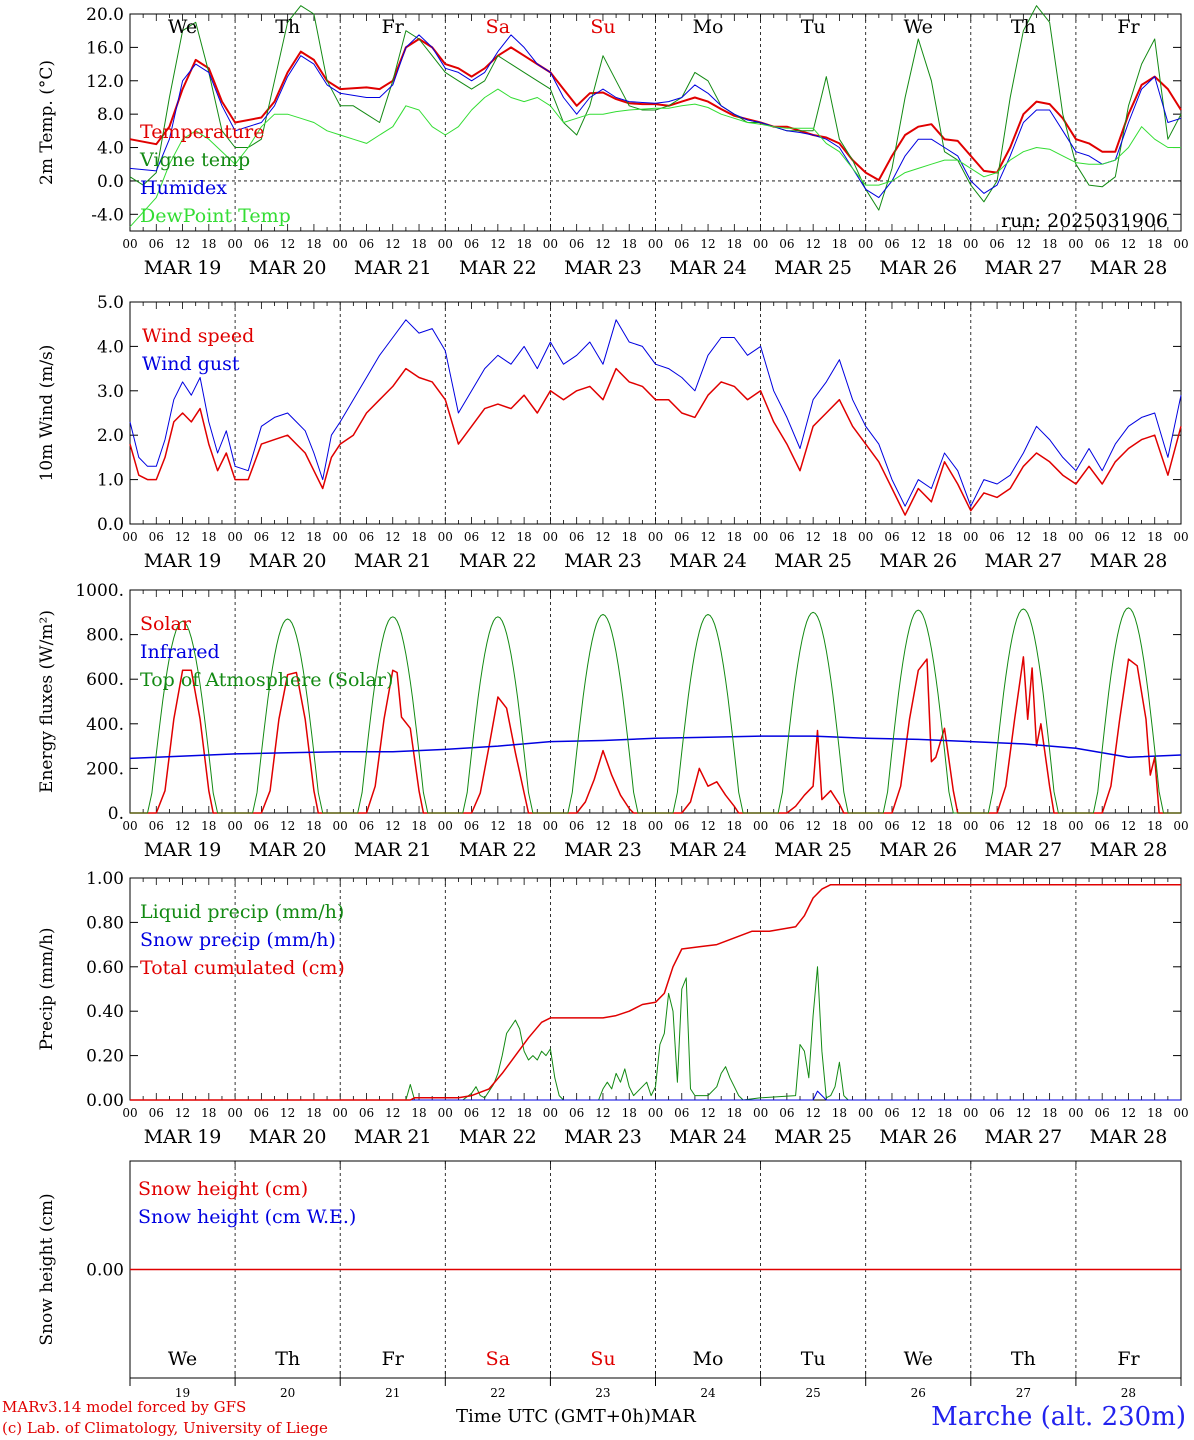 The image size is (1194, 1440). I want to click on y-tick-label: 4.0, so click(110, 149).